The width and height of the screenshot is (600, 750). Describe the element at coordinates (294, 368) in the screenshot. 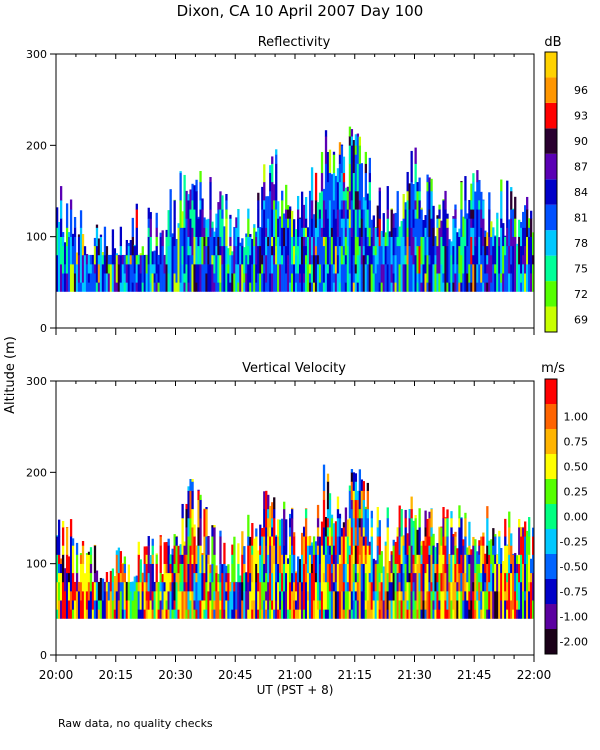

I see `velocity-title: Vertical Velocity` at that location.